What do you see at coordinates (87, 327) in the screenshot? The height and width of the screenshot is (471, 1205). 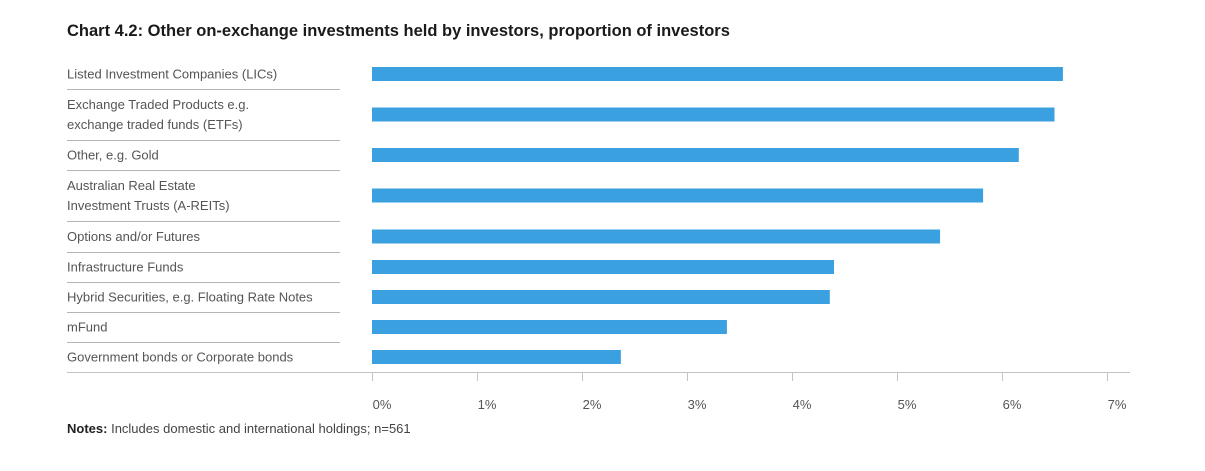 I see `category-label: mFund` at bounding box center [87, 327].